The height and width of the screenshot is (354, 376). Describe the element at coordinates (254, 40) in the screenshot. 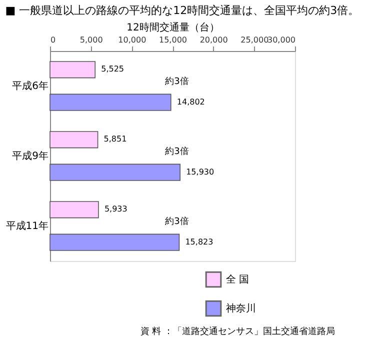

I see `x-tick-label: 25,000` at that location.